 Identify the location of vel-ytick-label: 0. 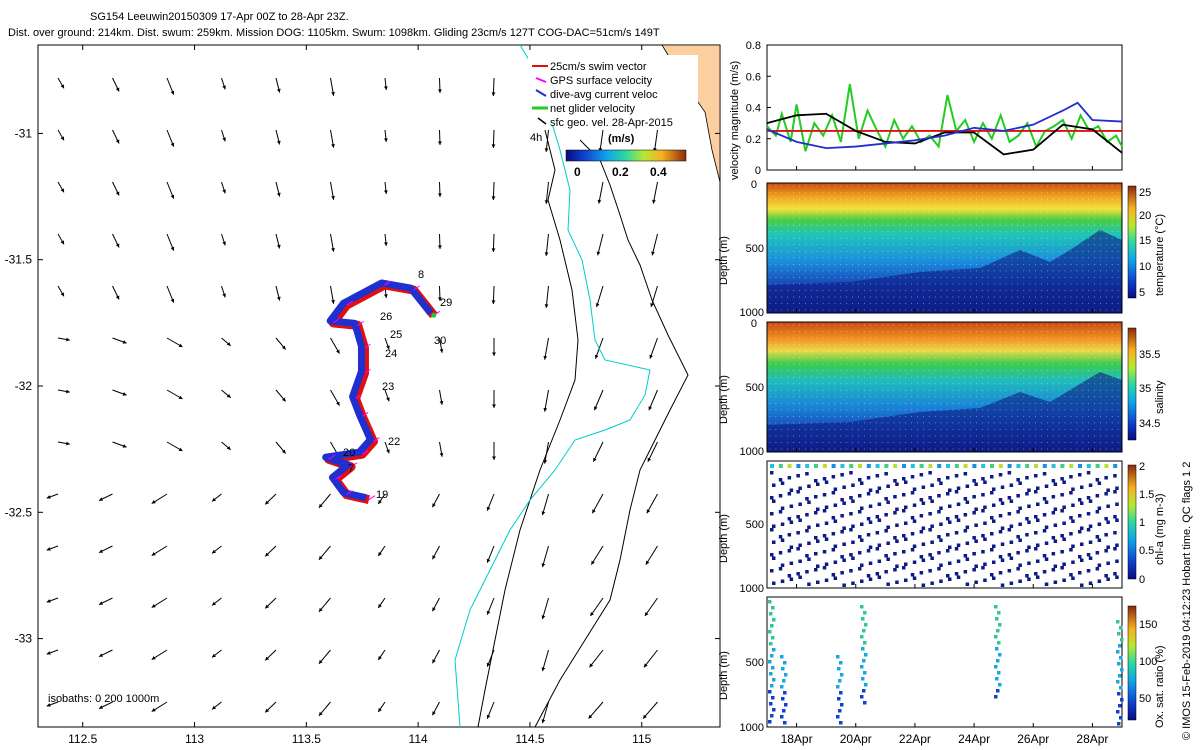
(758, 171).